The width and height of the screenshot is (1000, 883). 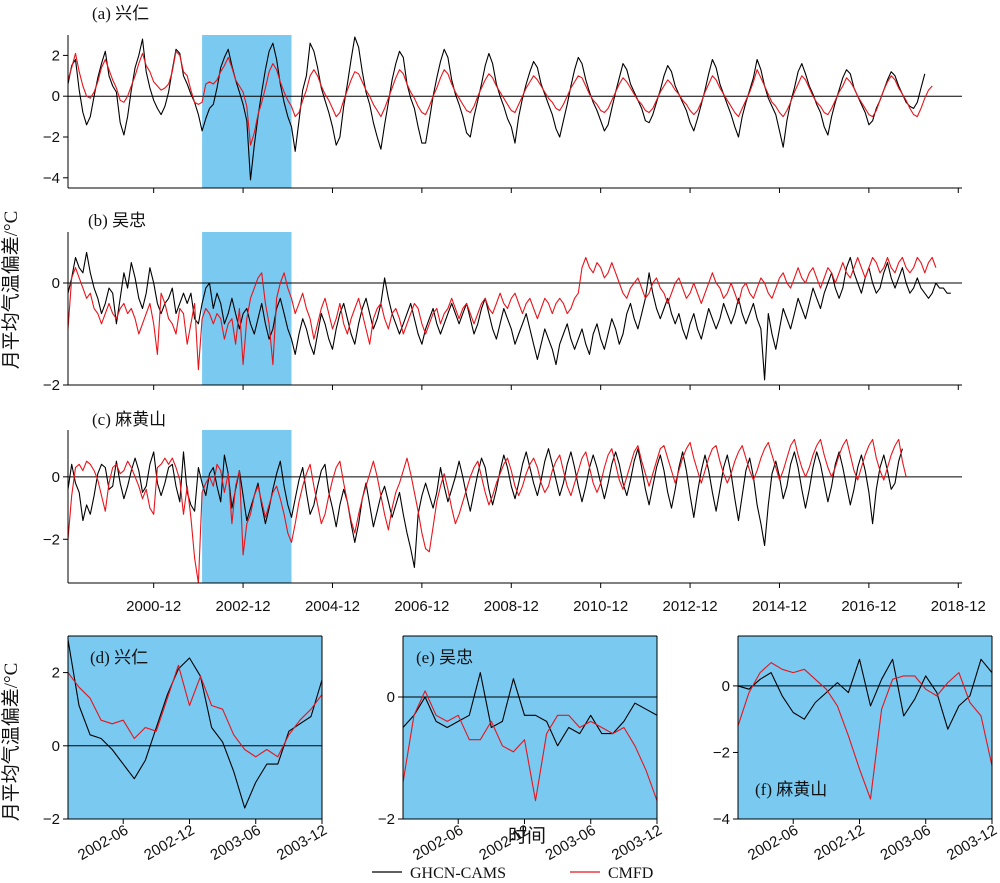 What do you see at coordinates (511, 606) in the screenshot?
I see `x-tick-label: 2008-12` at bounding box center [511, 606].